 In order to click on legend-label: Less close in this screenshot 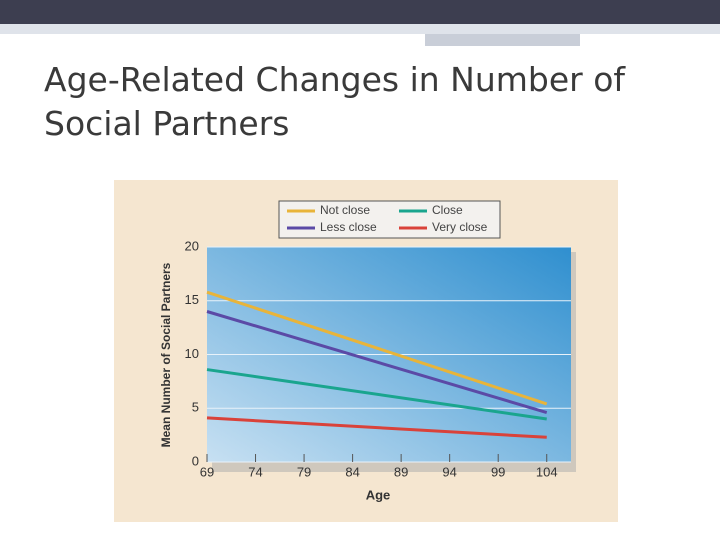, I will do `click(348, 227)`.